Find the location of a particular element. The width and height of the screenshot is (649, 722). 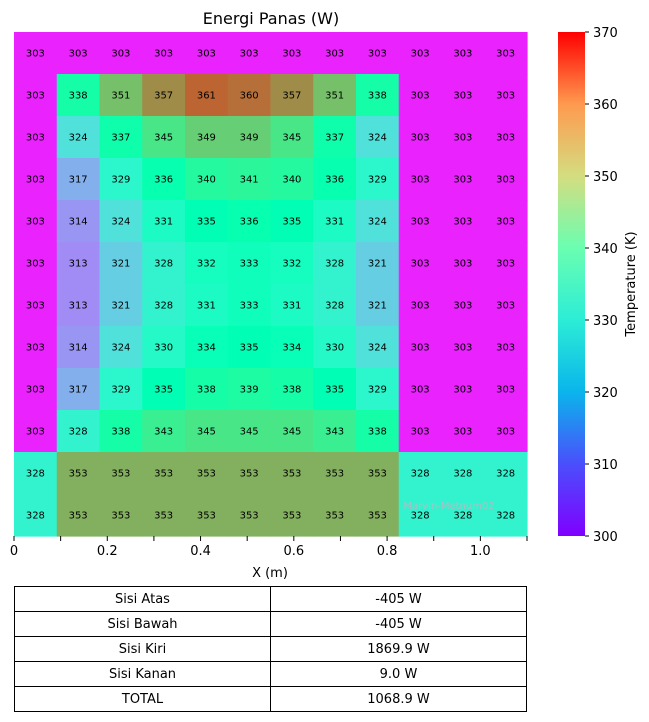

table-row: Sisi Atas -405 W is located at coordinates (270, 599).